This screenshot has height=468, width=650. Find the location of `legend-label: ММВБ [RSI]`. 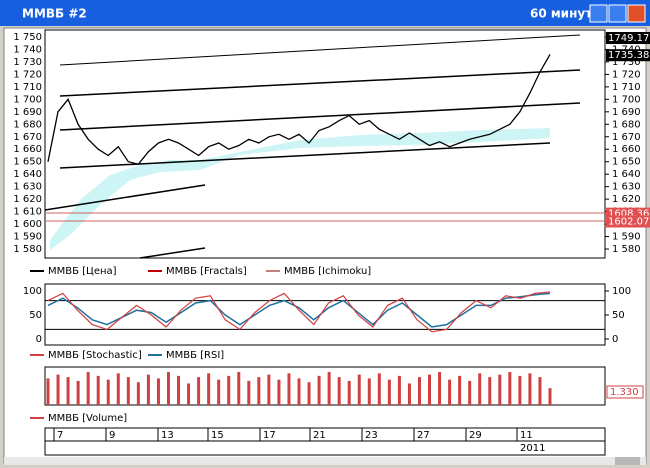

legend-label: ММВБ [RSI] is located at coordinates (195, 355).